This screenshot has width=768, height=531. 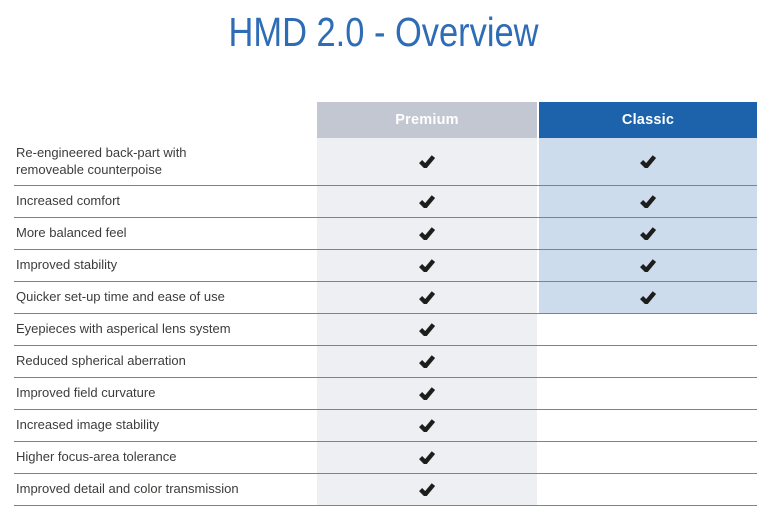 I want to click on table-row: Reduced spherical aberration, so click(x=385, y=362).